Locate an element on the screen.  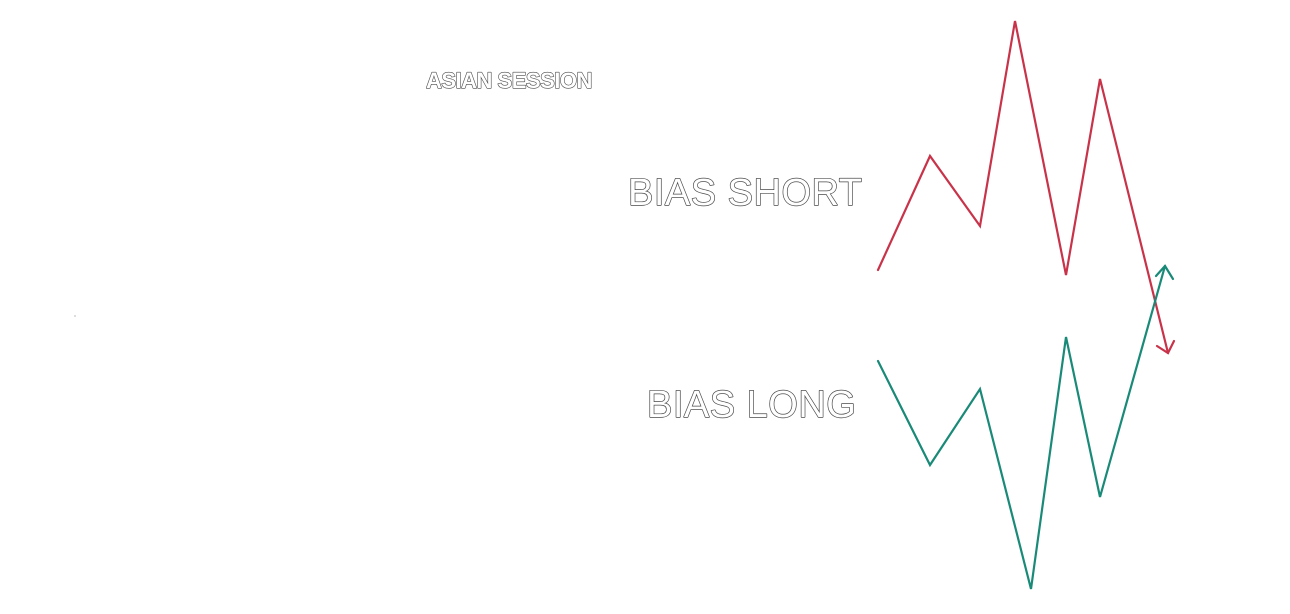
bias-short-path is located at coordinates (1023, 187).